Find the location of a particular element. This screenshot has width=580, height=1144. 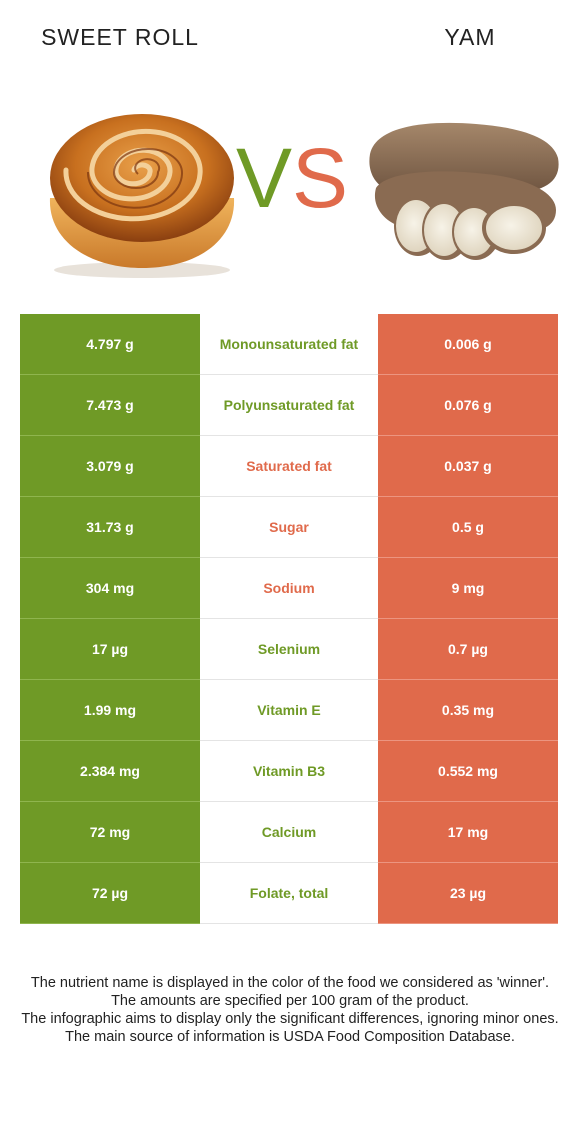

nutrient-name: Sodium is located at coordinates (289, 588).